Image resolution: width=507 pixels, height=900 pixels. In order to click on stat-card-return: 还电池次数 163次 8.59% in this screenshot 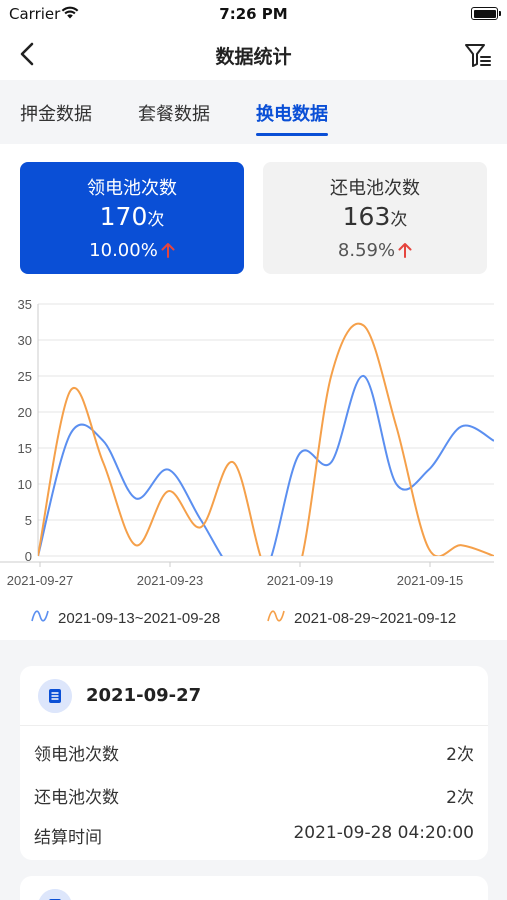, I will do `click(375, 218)`.